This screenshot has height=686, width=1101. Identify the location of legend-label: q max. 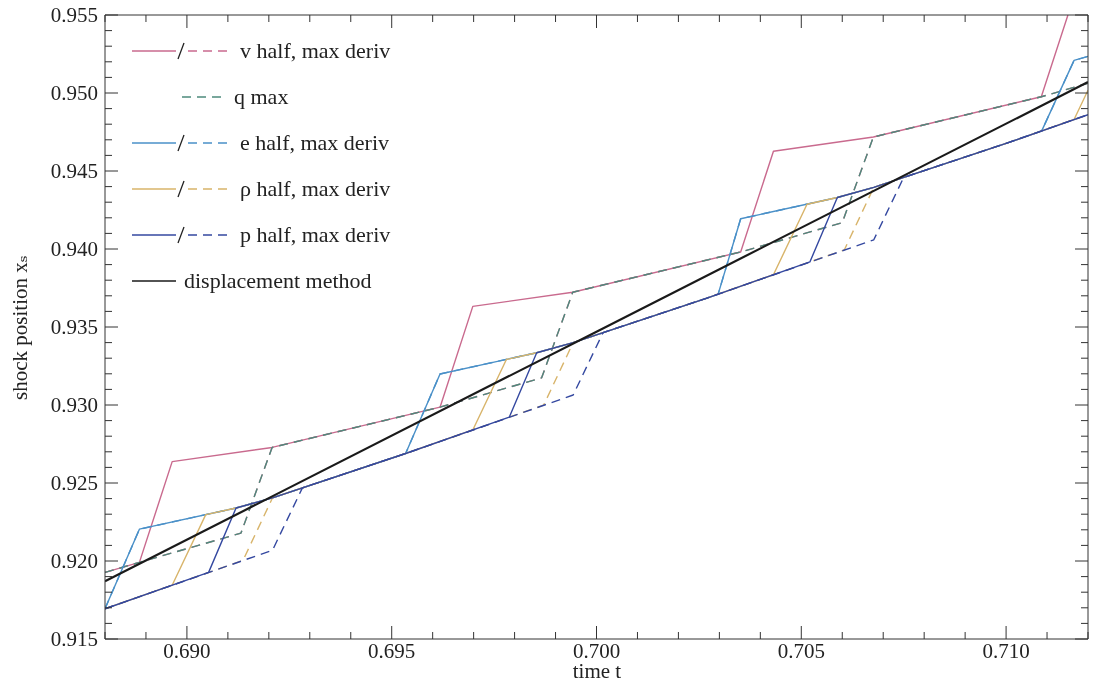
(261, 97).